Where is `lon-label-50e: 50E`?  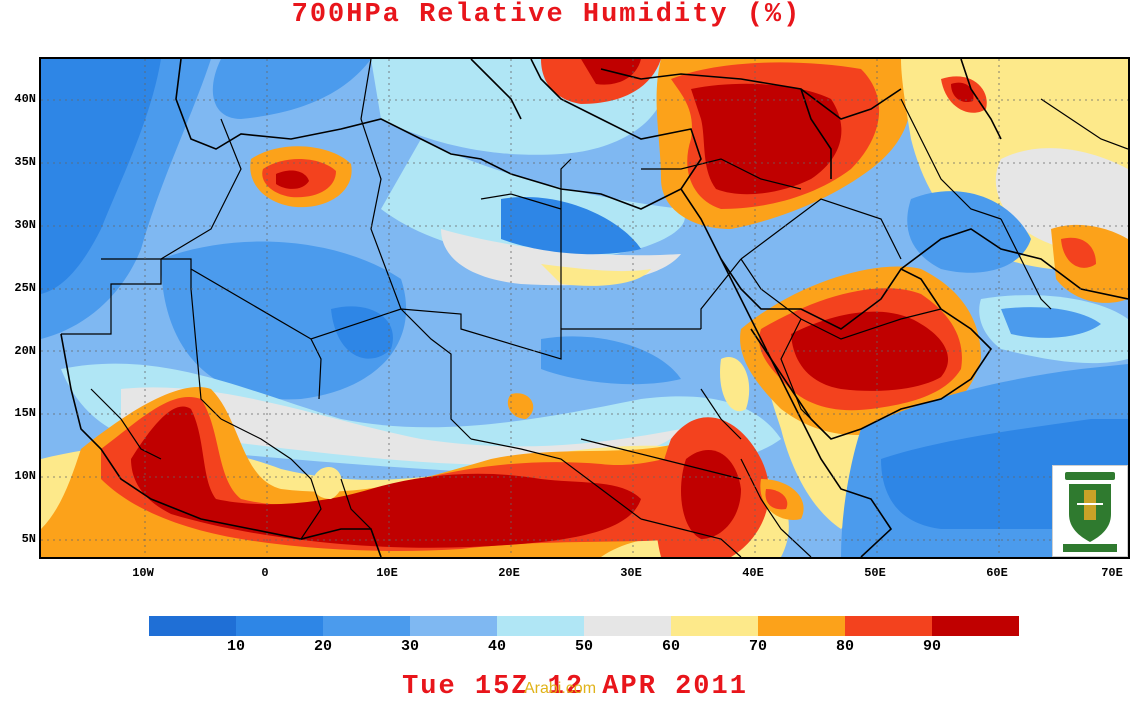 lon-label-50e: 50E is located at coordinates (875, 573).